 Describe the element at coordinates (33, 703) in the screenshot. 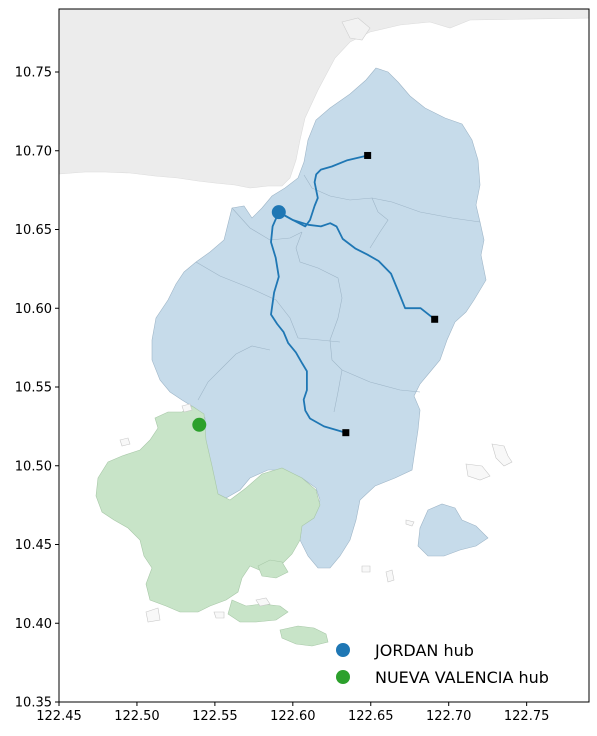

I see `y-tick-label: 10.35` at that location.